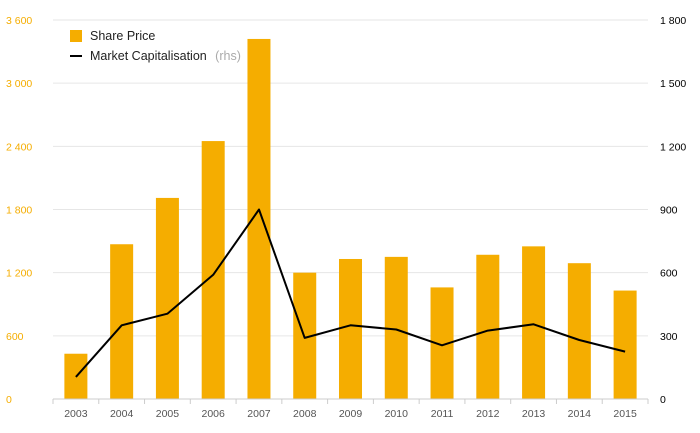  I want to click on x-tick-label: 2011, so click(442, 414).